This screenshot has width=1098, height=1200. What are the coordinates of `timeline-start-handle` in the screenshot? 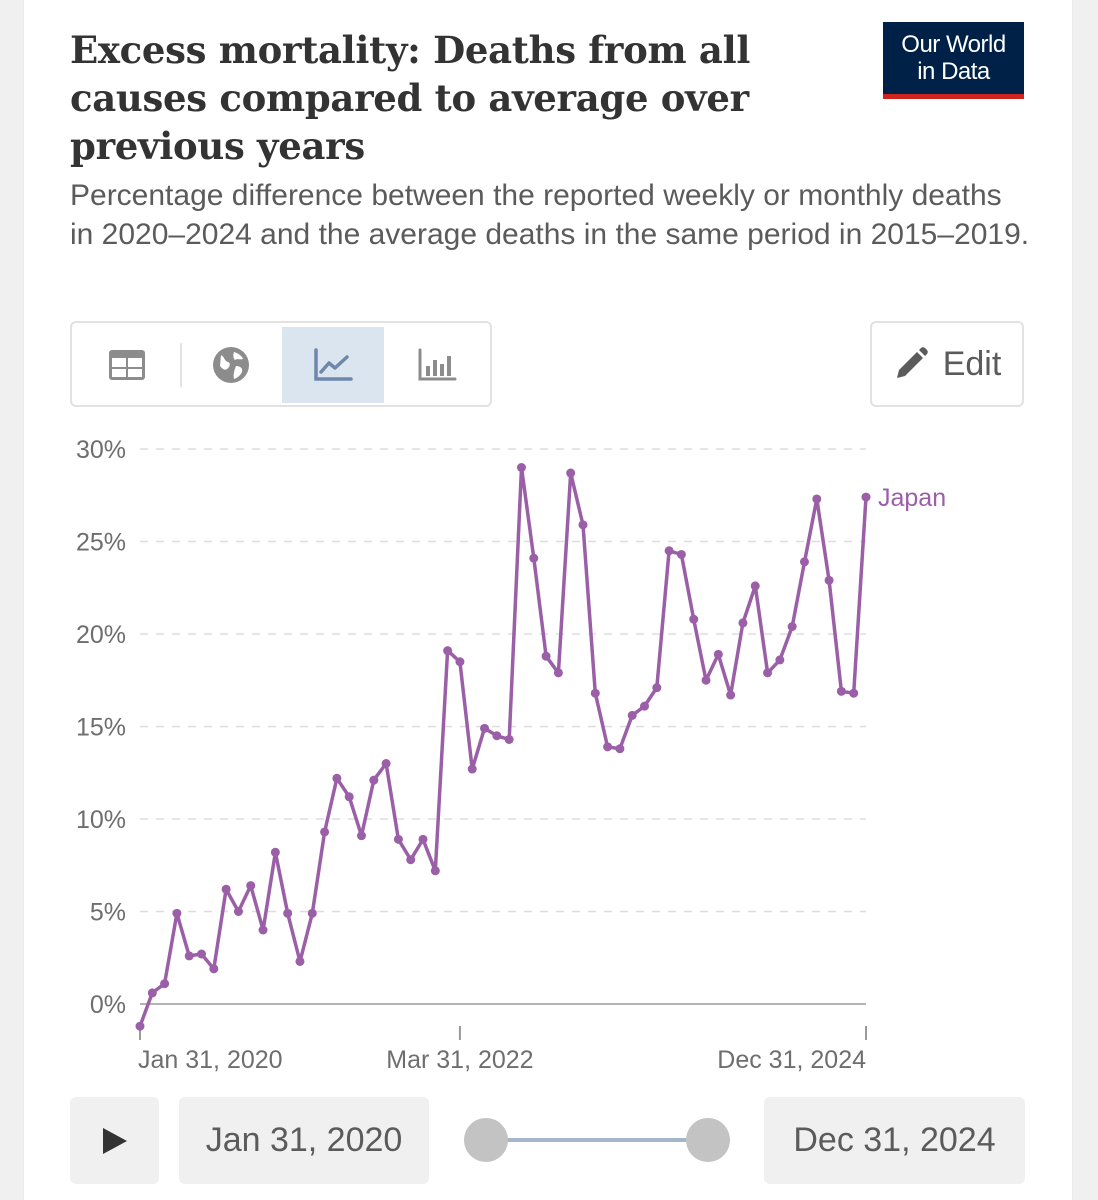 It's located at (486, 1140).